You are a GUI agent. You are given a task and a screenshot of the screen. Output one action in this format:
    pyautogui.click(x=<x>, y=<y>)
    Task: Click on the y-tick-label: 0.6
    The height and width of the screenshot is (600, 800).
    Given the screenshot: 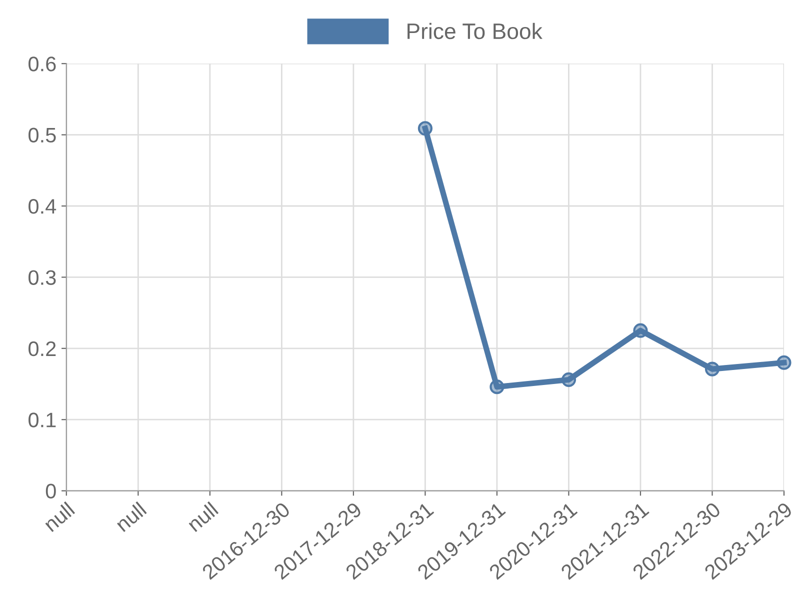 What is the action you would take?
    pyautogui.click(x=42, y=64)
    